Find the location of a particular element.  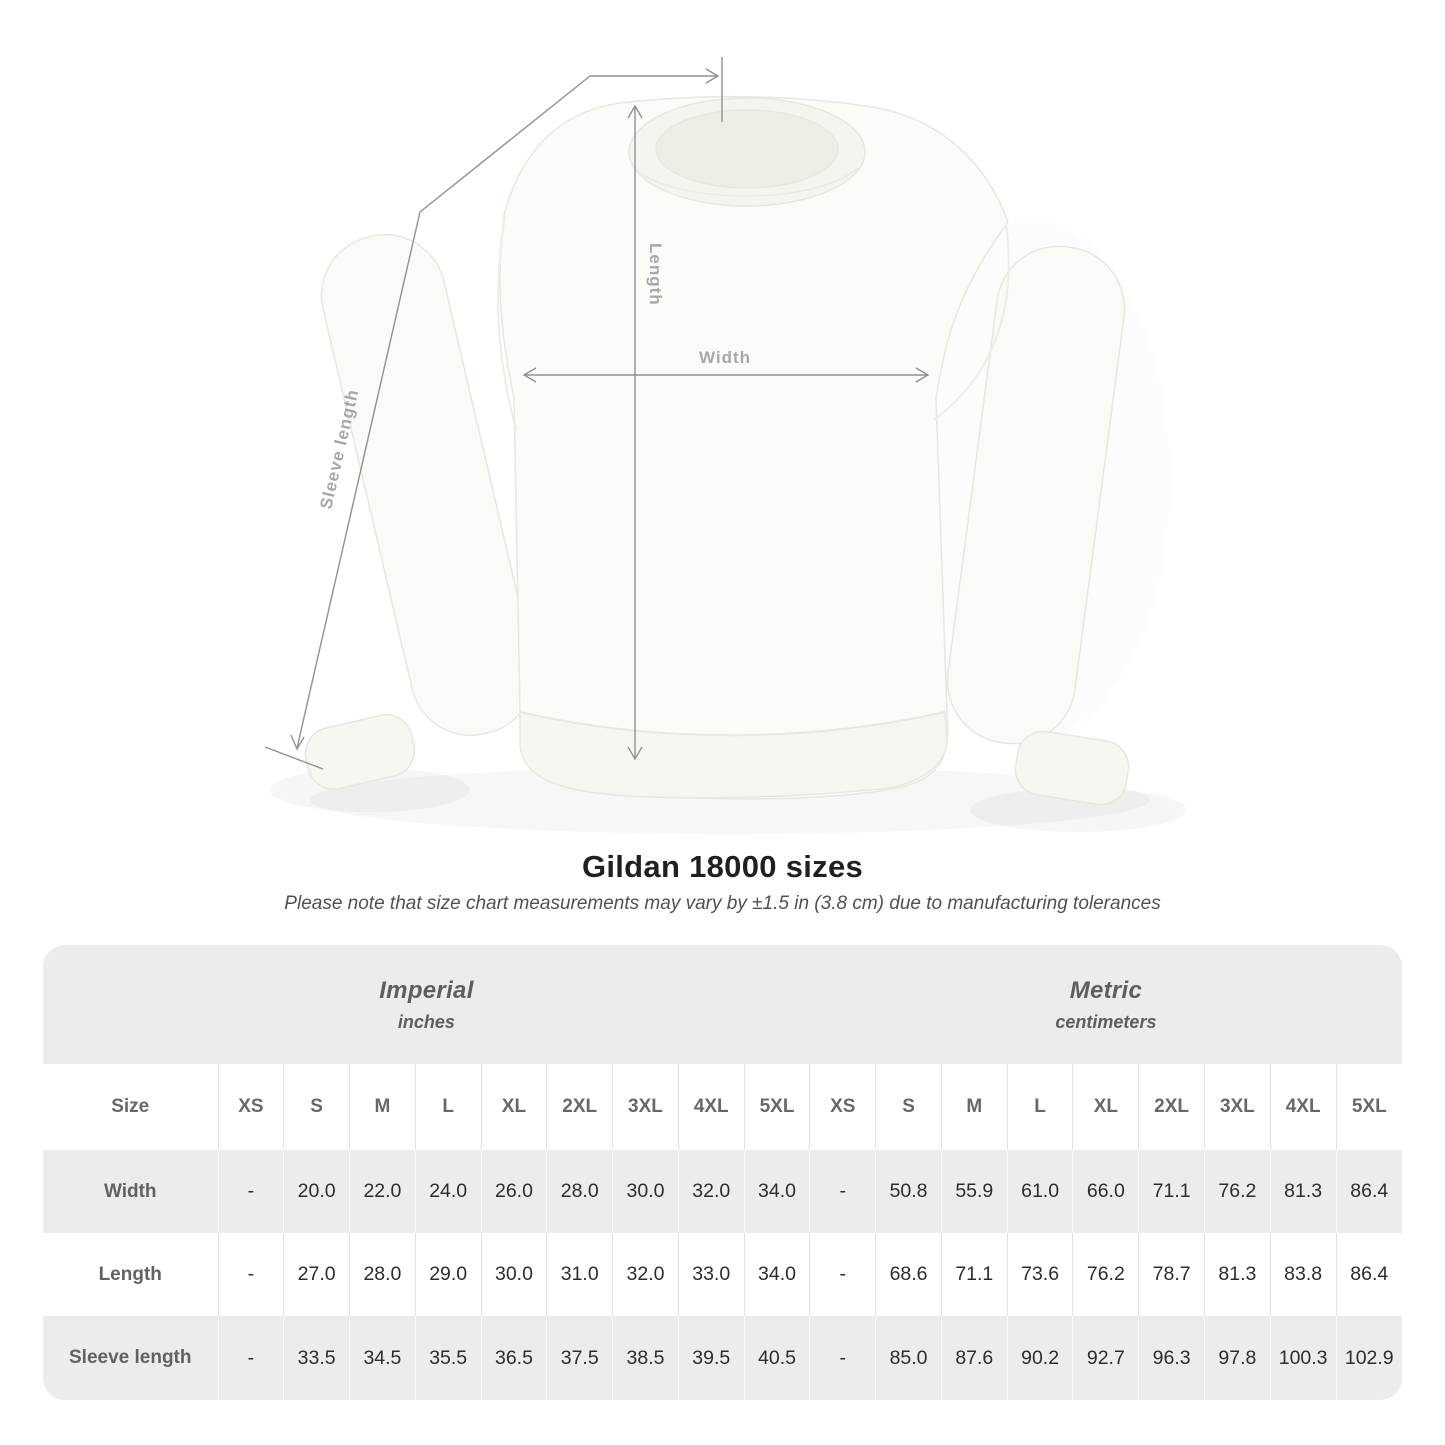

value-cell: 50.8 is located at coordinates (908, 1191).